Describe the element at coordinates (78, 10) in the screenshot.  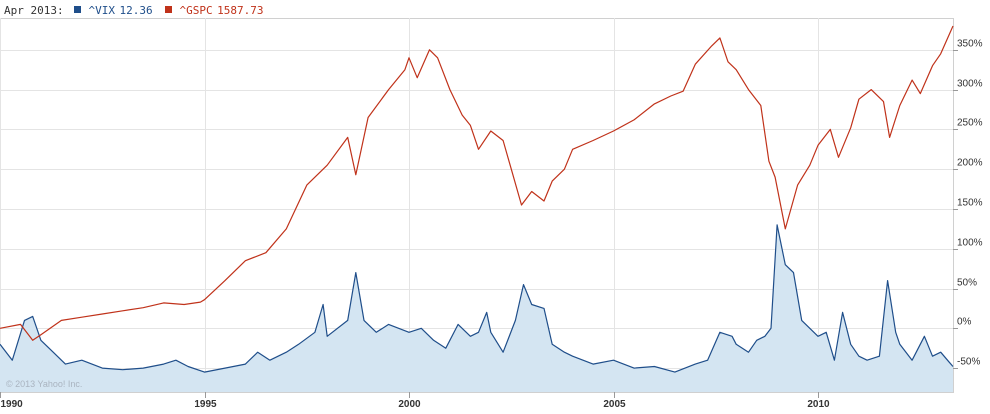
I see `vix-swatch-icon` at that location.